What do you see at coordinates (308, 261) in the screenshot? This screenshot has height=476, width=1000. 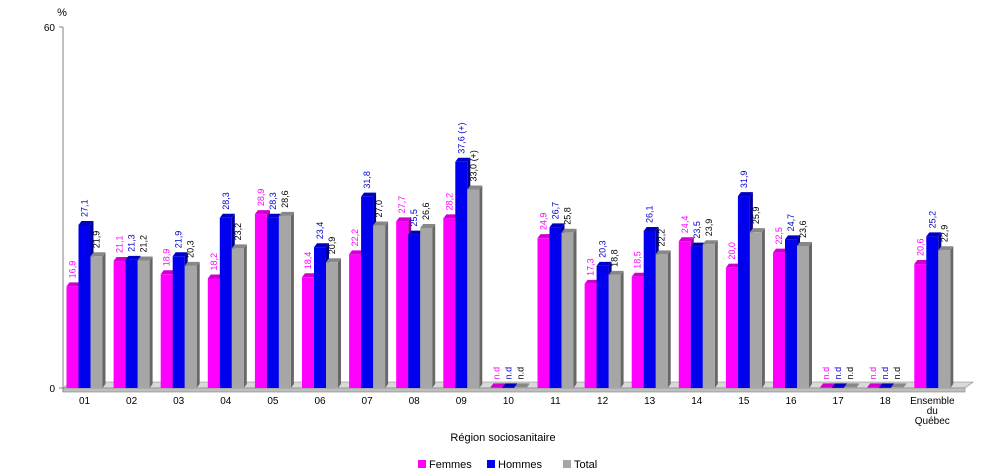 I see `data-label: 18,4` at bounding box center [308, 261].